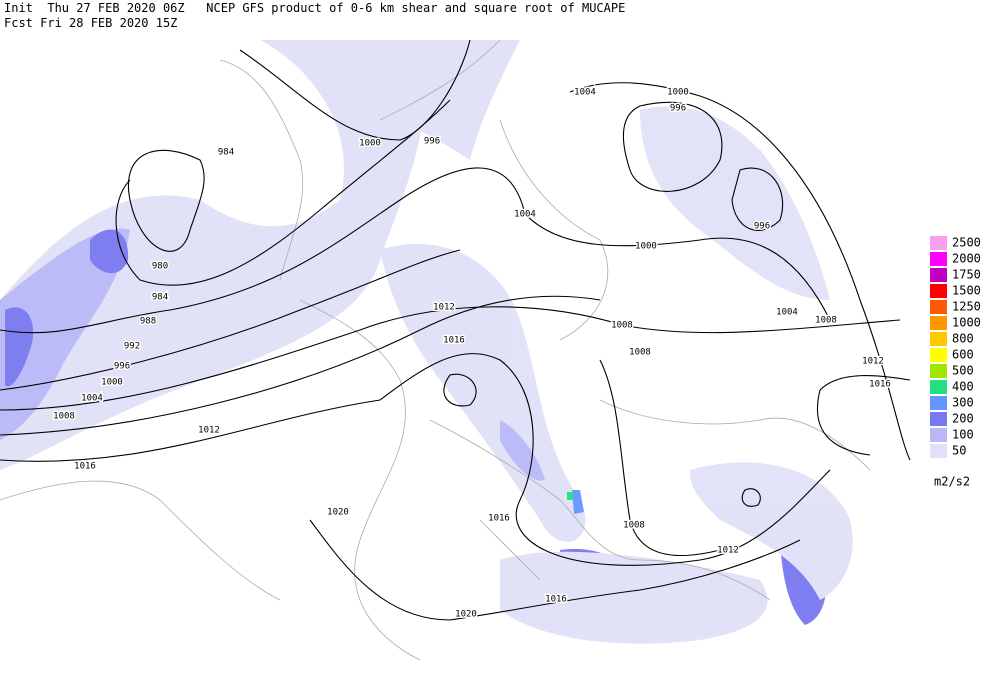 This screenshot has height=680, width=1000. Describe the element at coordinates (966, 323) in the screenshot. I see `legend-label: 1000` at that location.